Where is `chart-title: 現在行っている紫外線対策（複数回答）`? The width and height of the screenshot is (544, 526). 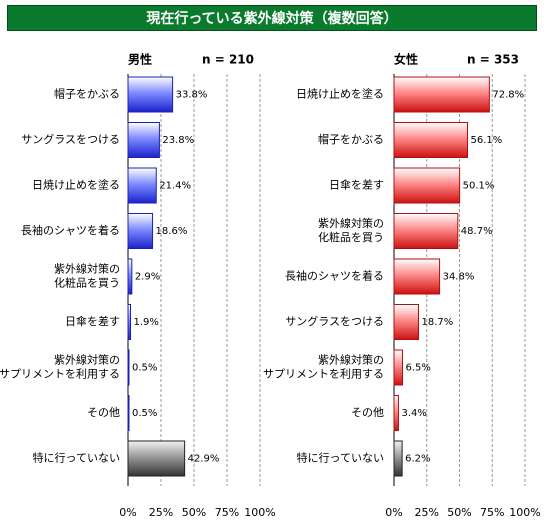 chart-title: 現在行っている紫外線対策（複数回答） is located at coordinates (272, 18).